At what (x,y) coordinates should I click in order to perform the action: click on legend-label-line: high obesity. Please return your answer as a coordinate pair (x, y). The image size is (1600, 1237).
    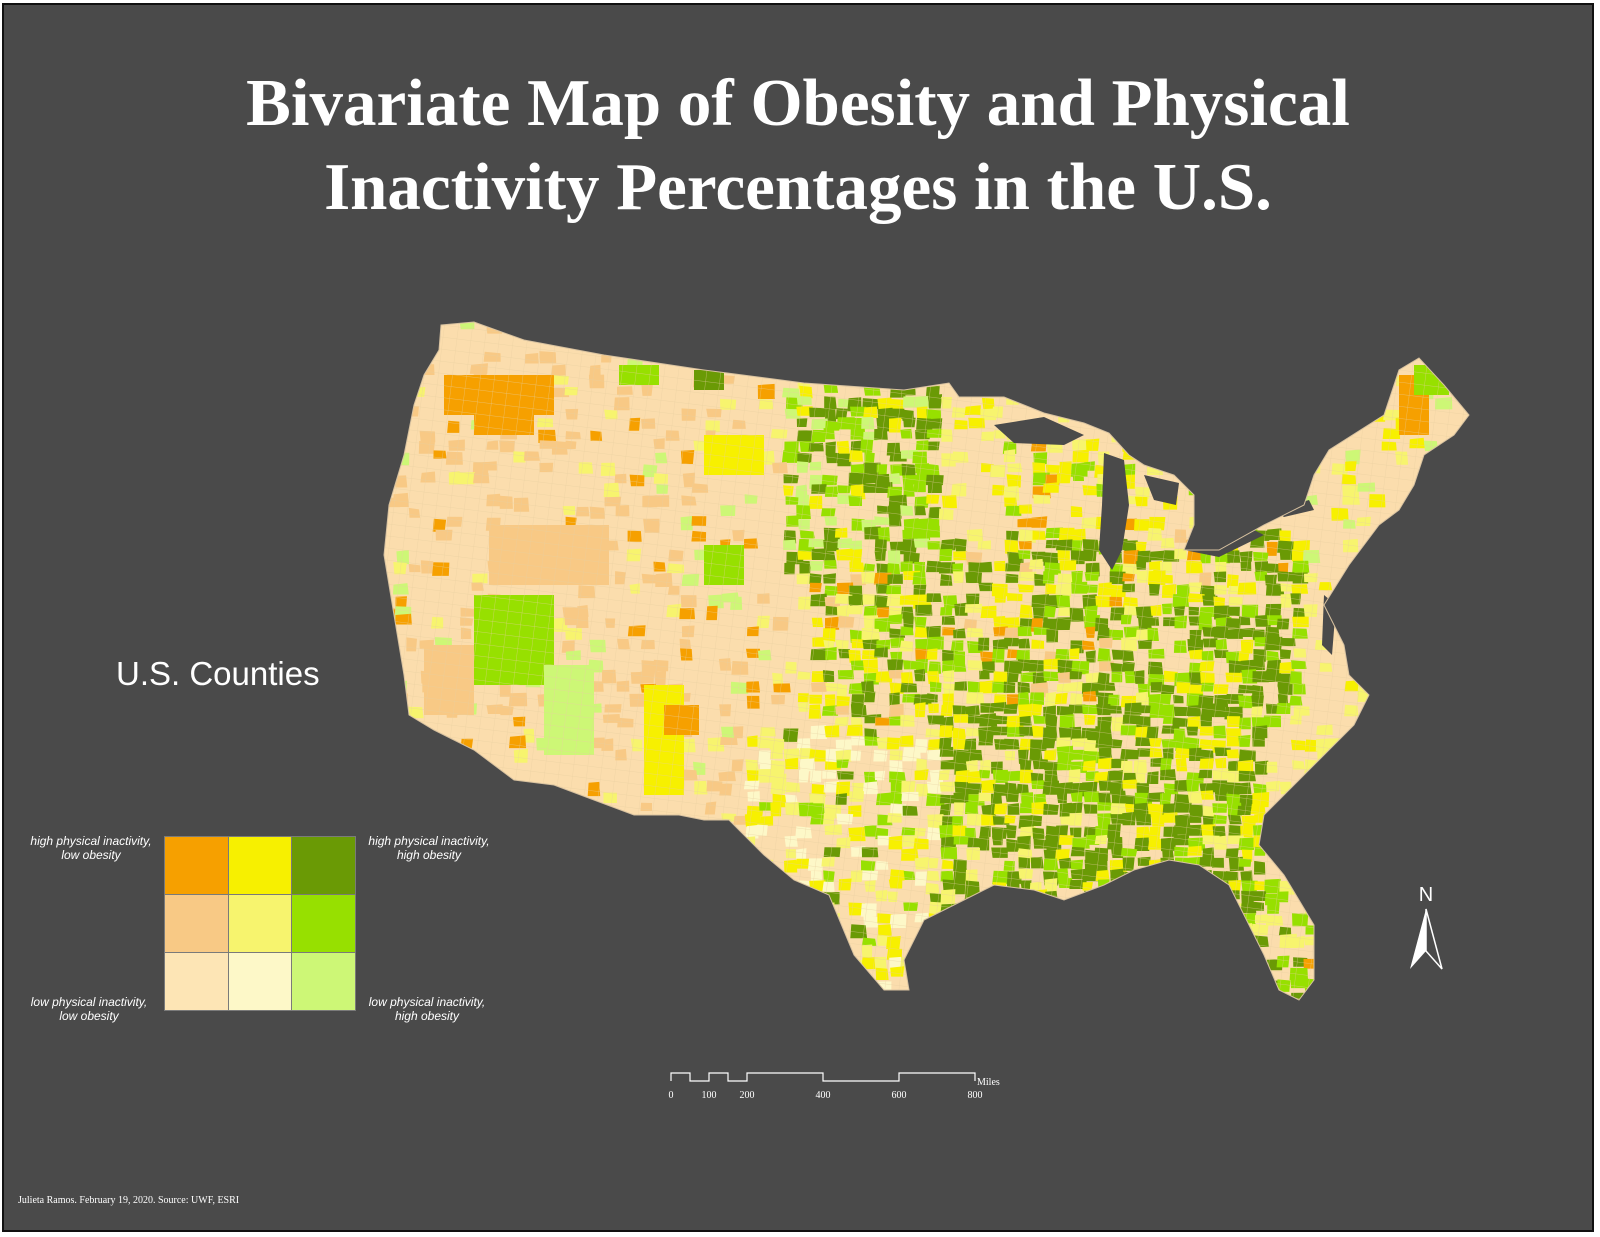
    Looking at the image, I should click on (427, 1016).